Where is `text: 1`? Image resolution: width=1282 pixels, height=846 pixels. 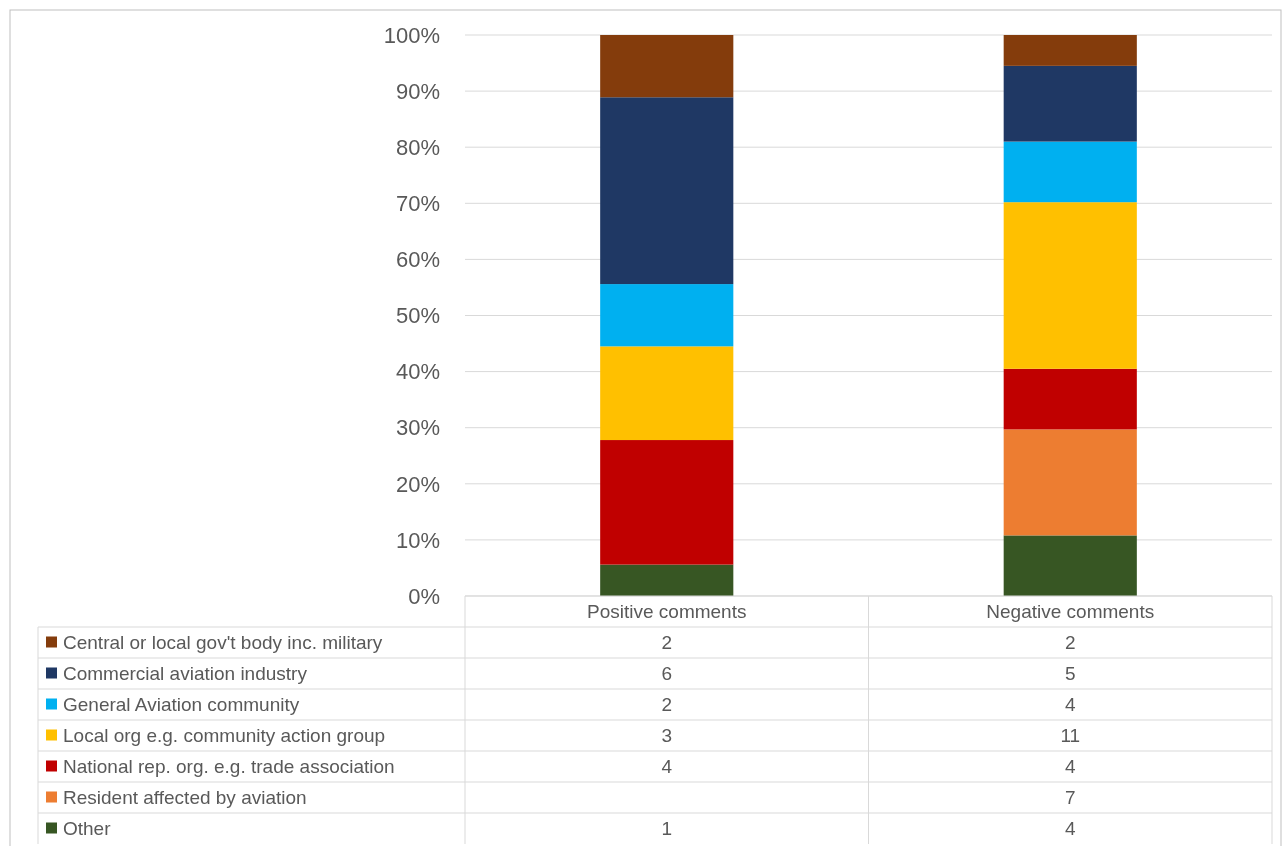
text: 1 is located at coordinates (667, 829).